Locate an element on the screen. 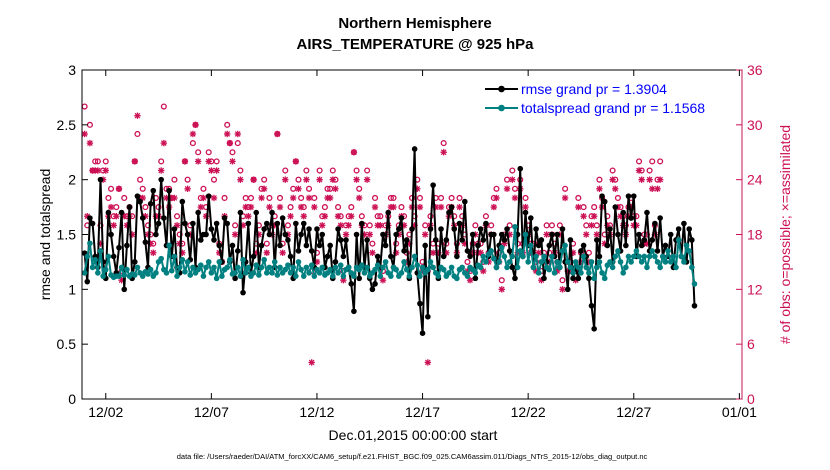 The height and width of the screenshot is (470, 830). y-tick-label: 3 is located at coordinates (72, 70).